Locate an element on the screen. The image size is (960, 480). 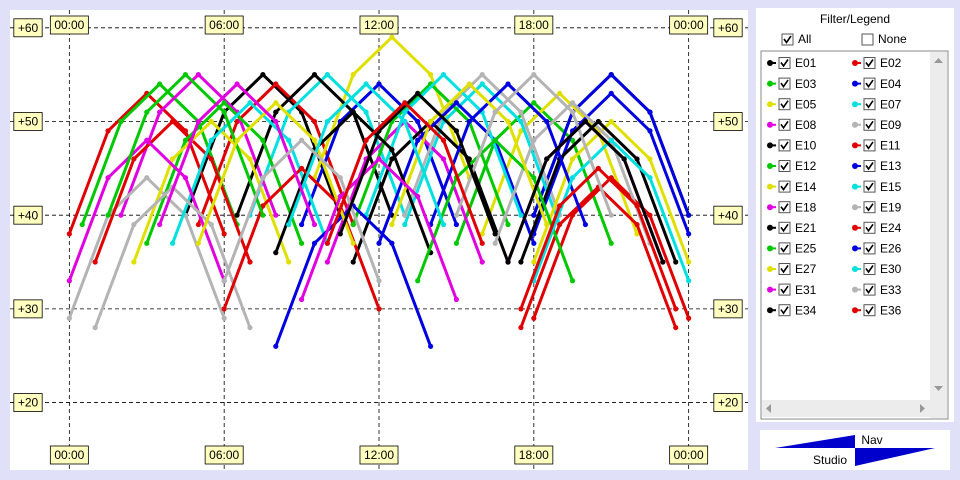
legend-label: E02 is located at coordinates (891, 63).